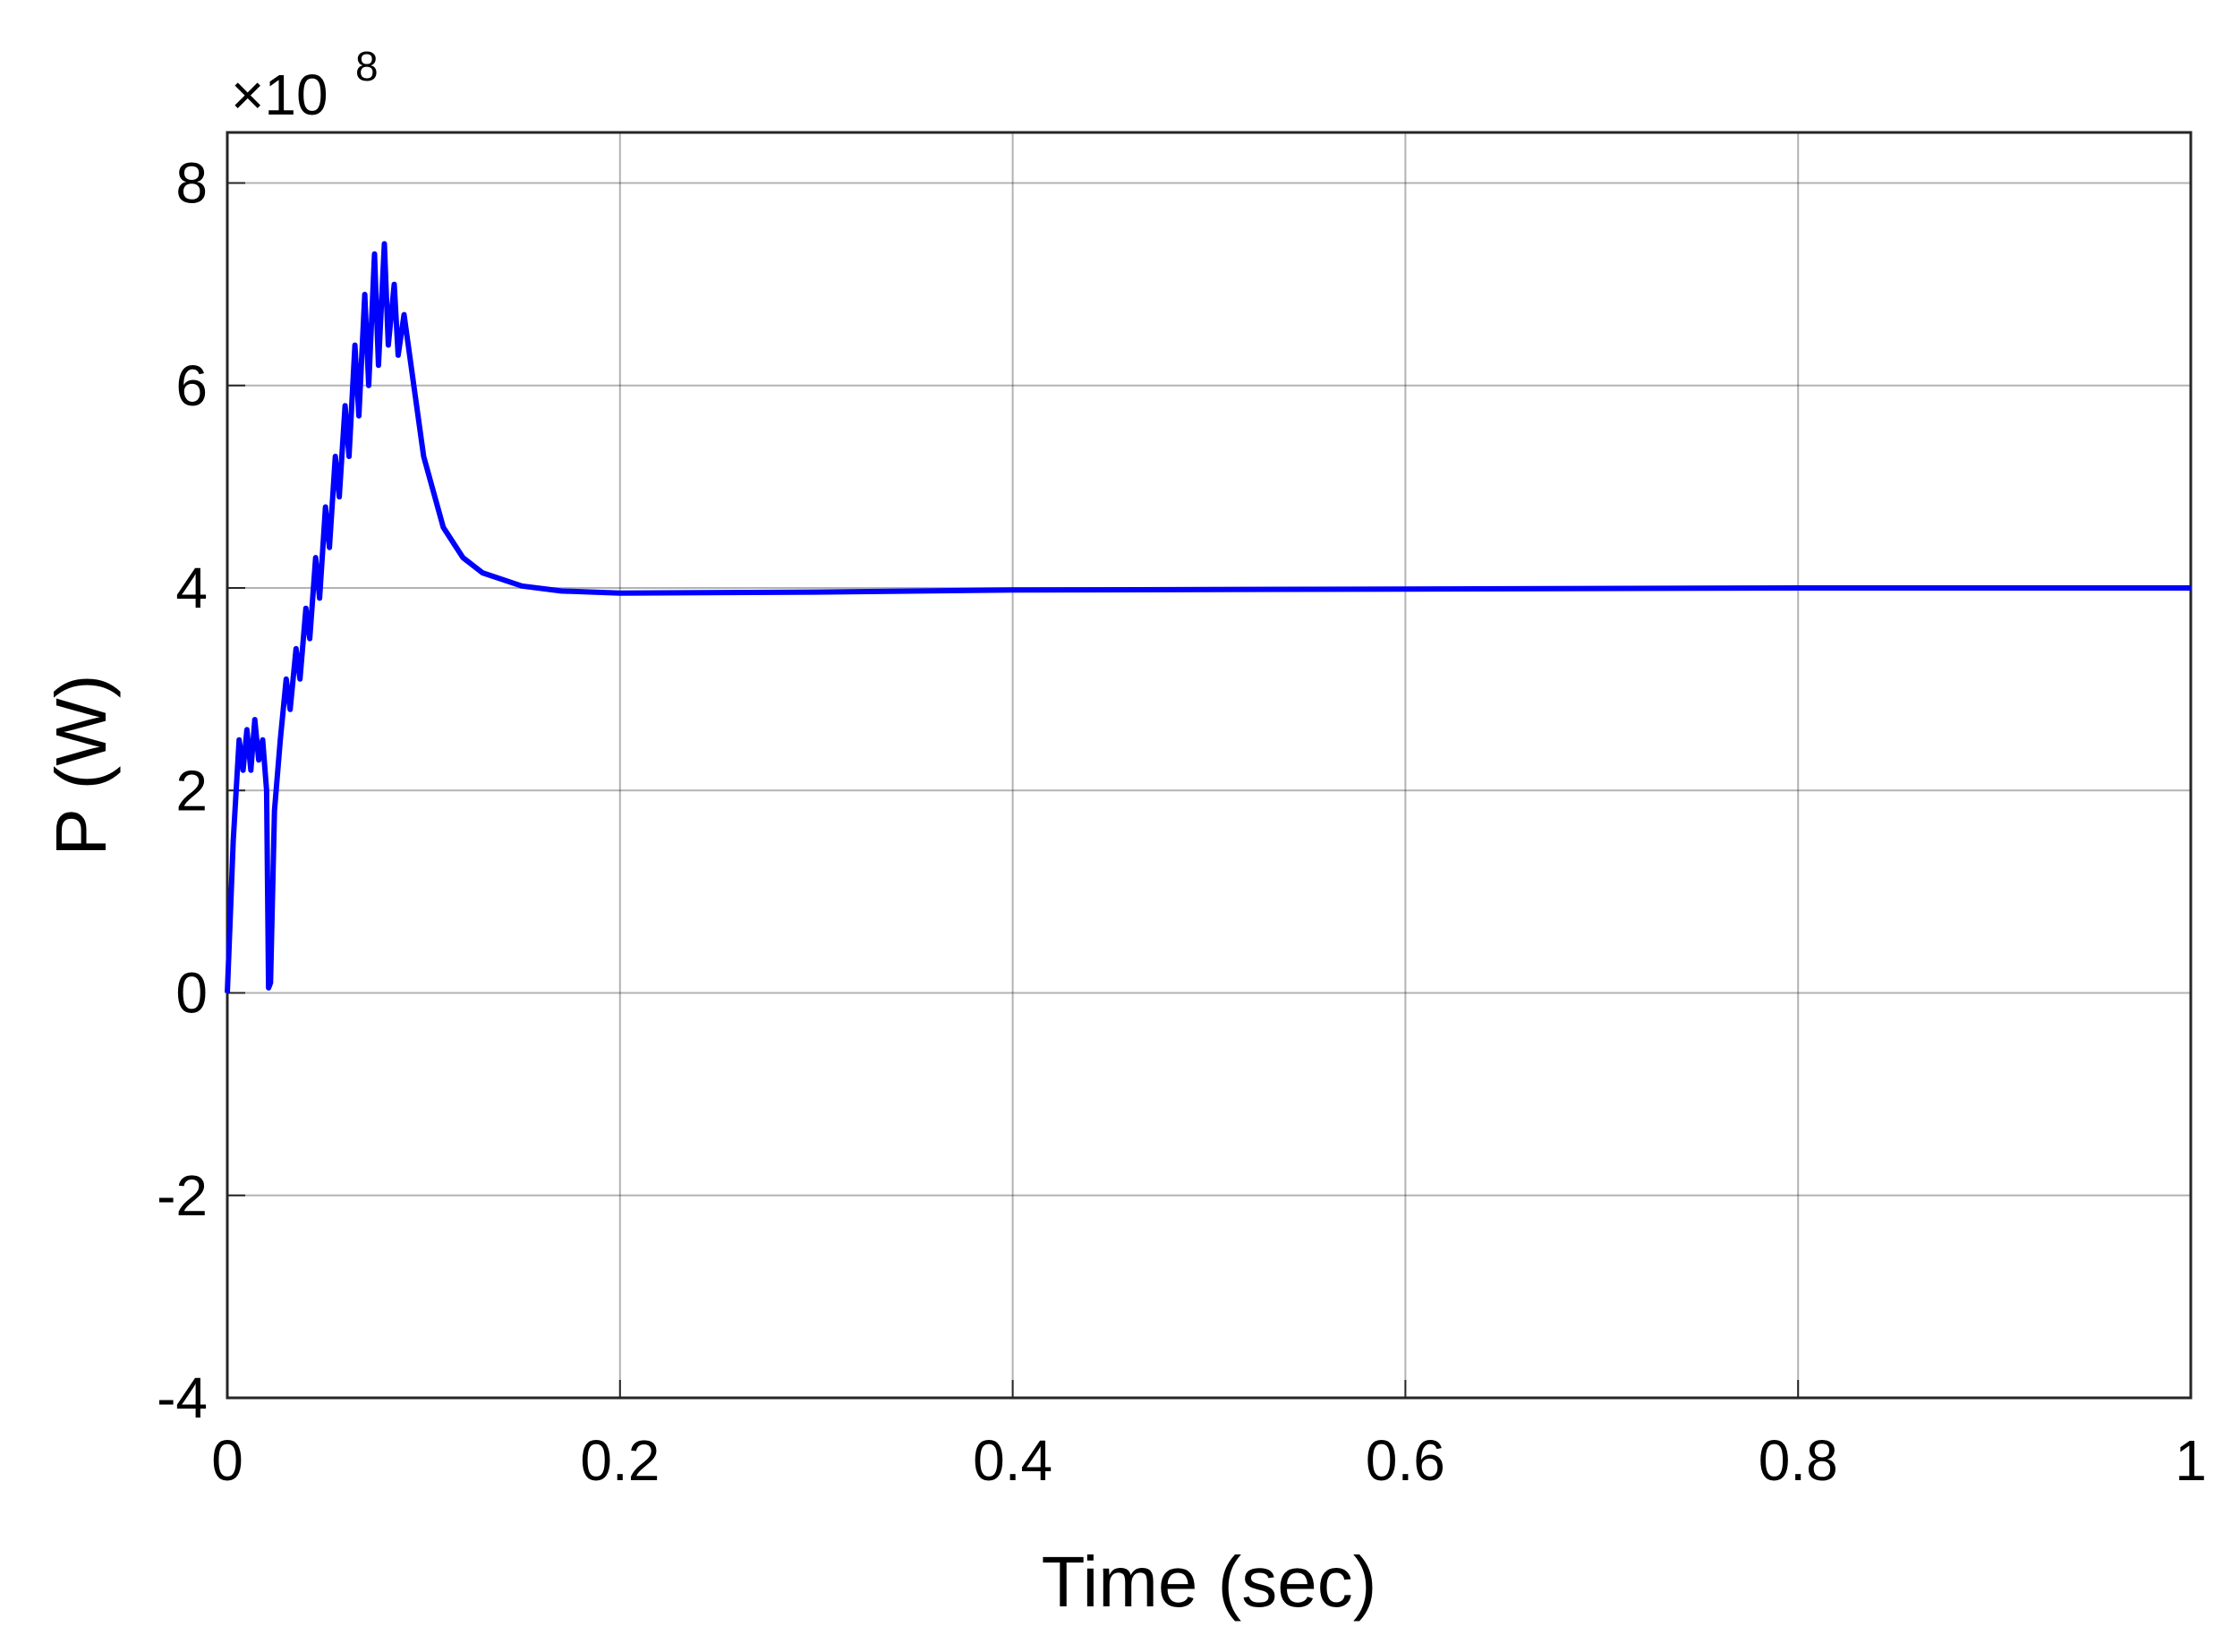 This screenshot has height=1652, width=2240. I want to click on y-tick-label: 0, so click(191, 993).